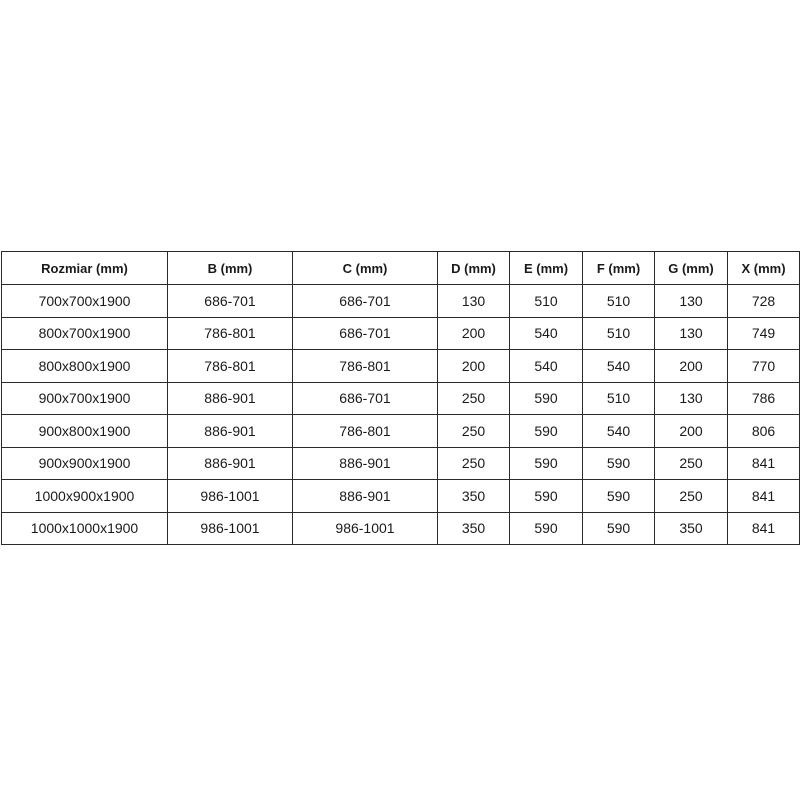 The width and height of the screenshot is (800, 800). I want to click on table-cell: 1000x900x1900, so click(84, 496).